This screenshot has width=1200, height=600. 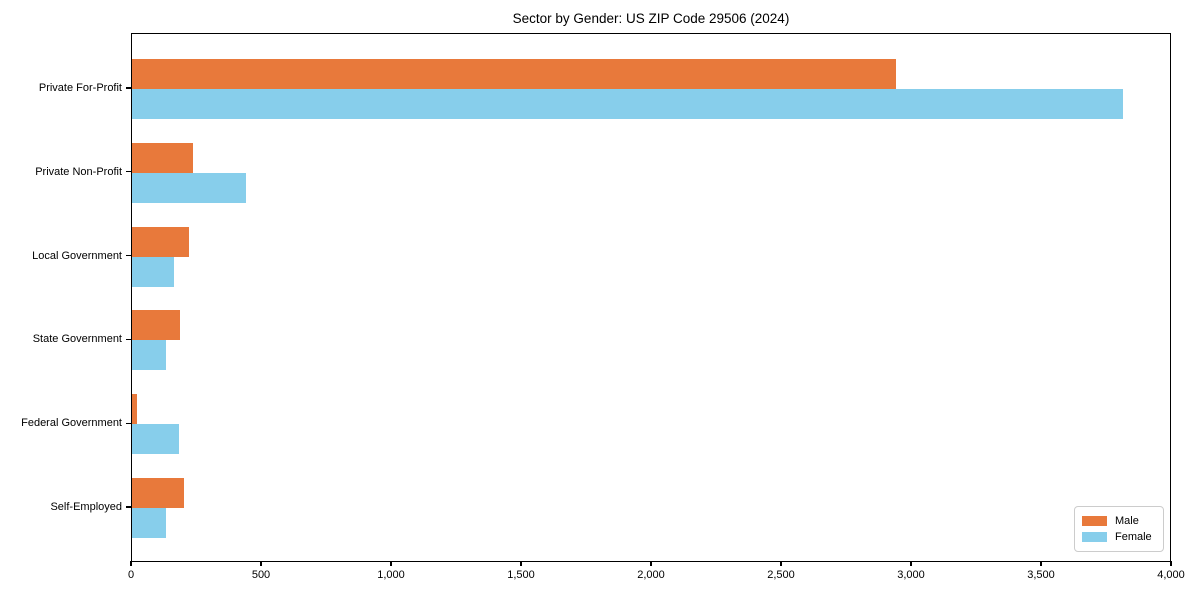 I want to click on x-axis-tick-label: 4,000, so click(x=1171, y=575).